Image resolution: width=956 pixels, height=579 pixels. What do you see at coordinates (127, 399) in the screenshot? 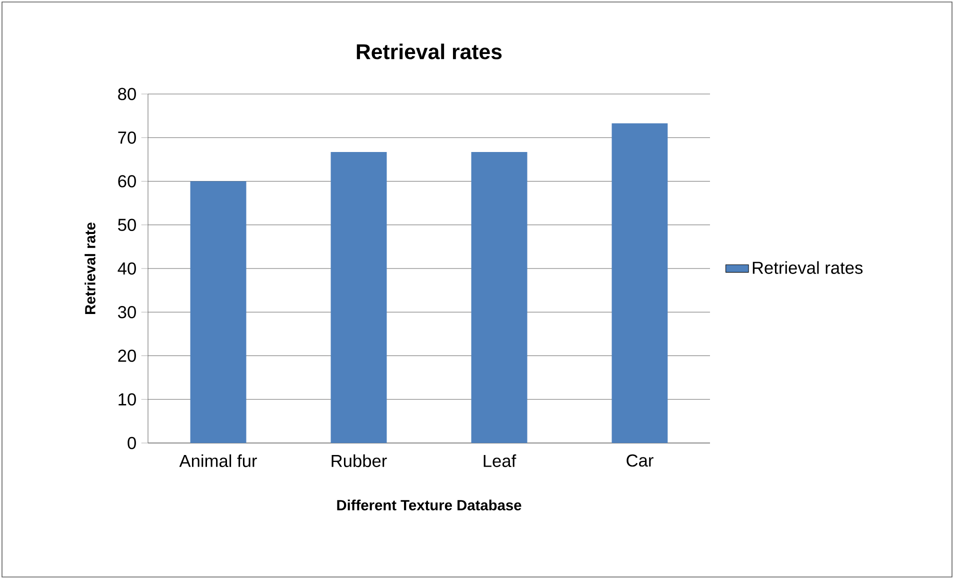
I see `y-tick-label: 10` at bounding box center [127, 399].